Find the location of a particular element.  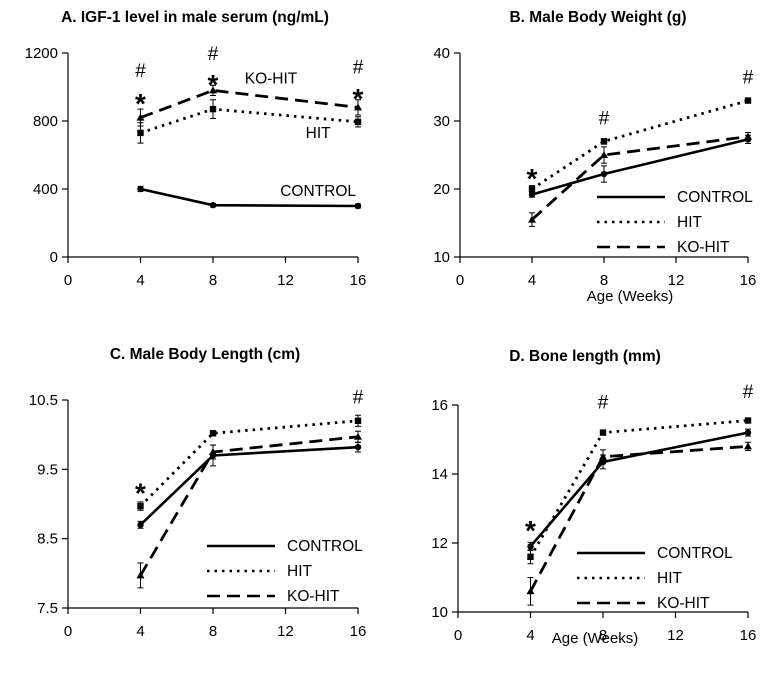

y-tick-label: 0 is located at coordinates (54, 257).